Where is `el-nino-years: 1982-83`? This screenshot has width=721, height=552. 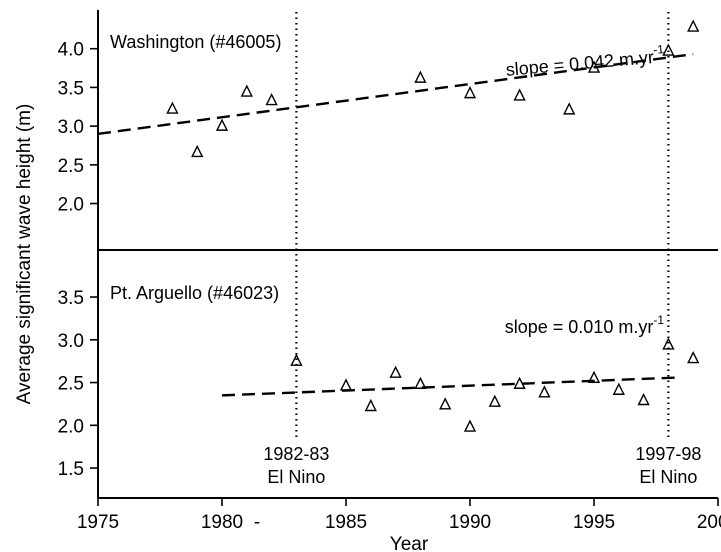 el-nino-years: 1982-83 is located at coordinates (296, 454).